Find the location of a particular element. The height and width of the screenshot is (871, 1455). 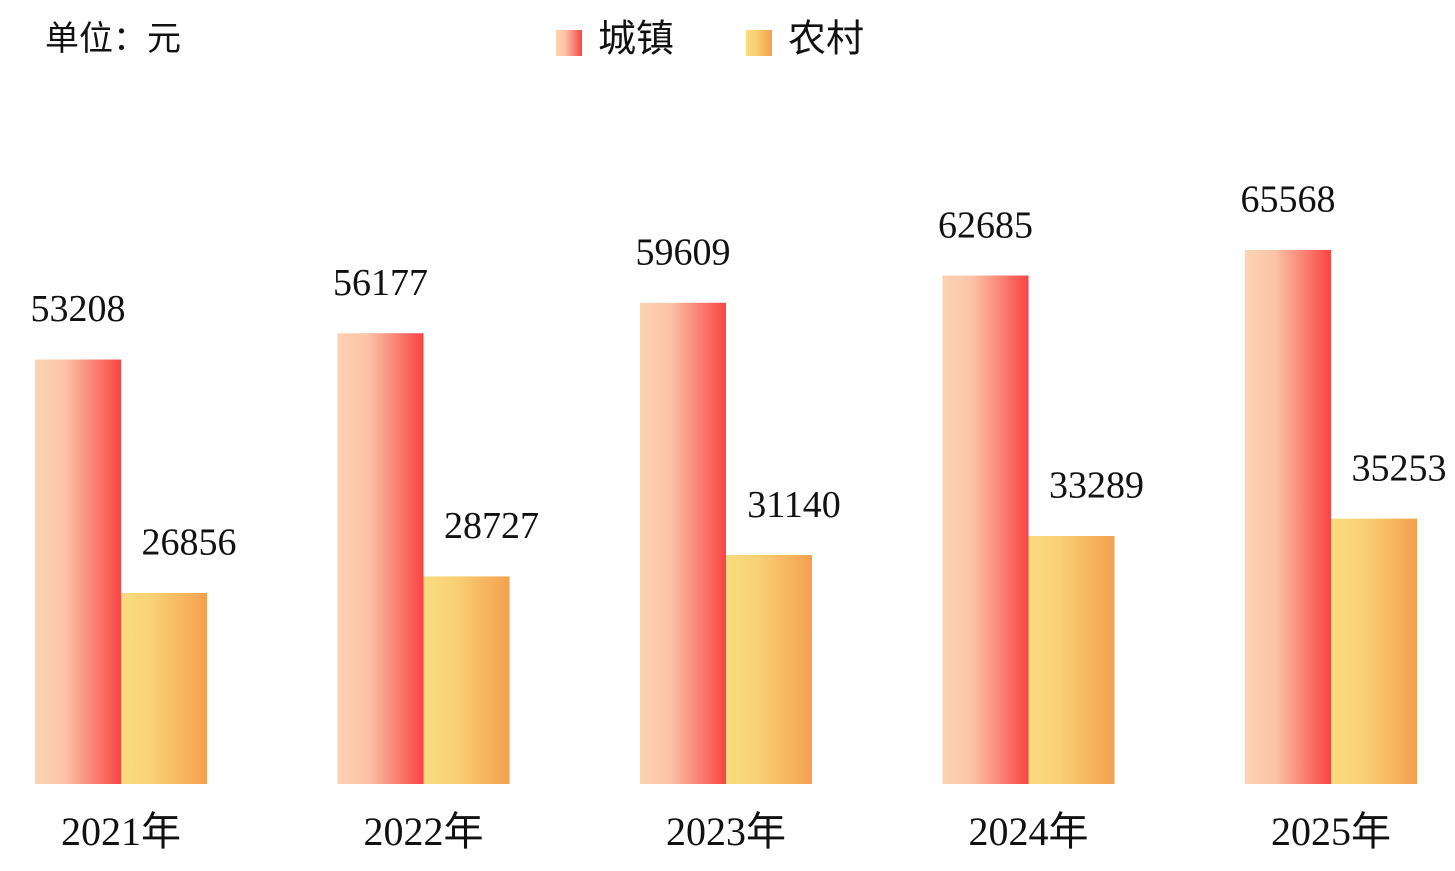

value-label: 65568 is located at coordinates (1288, 200).